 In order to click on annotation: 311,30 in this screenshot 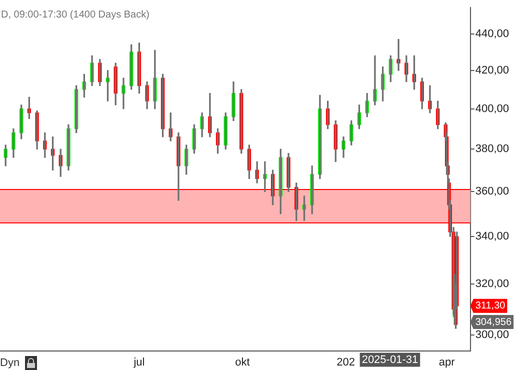, I will do `click(490, 306)`.